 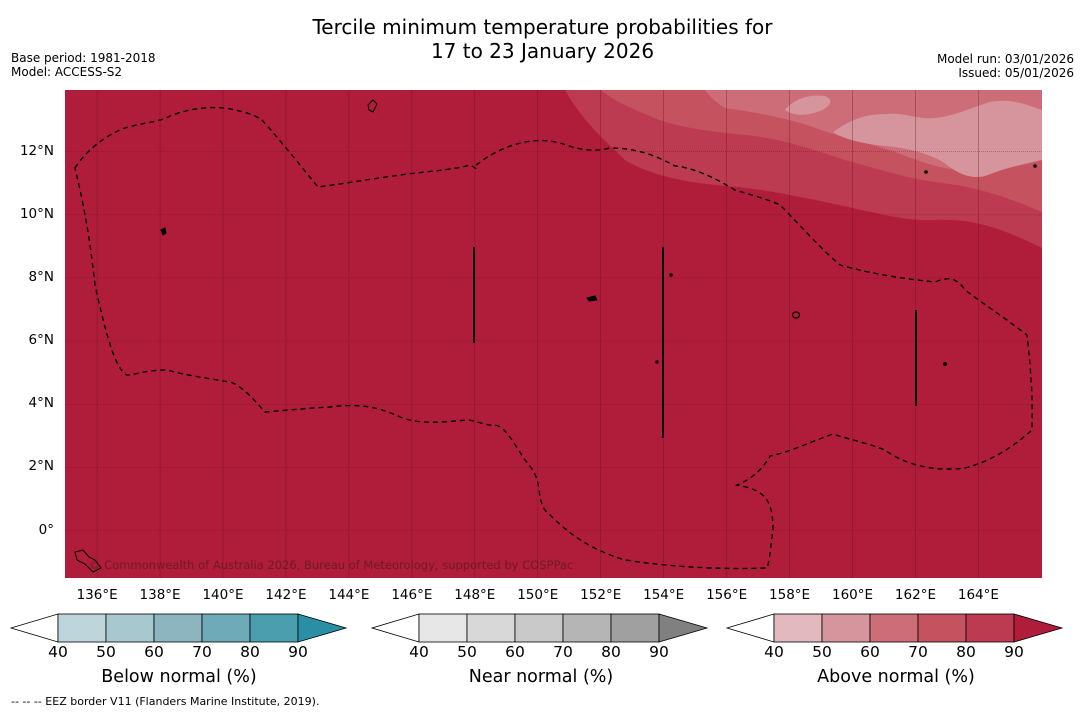 I want to click on colorbar-below, so click(x=179, y=628).